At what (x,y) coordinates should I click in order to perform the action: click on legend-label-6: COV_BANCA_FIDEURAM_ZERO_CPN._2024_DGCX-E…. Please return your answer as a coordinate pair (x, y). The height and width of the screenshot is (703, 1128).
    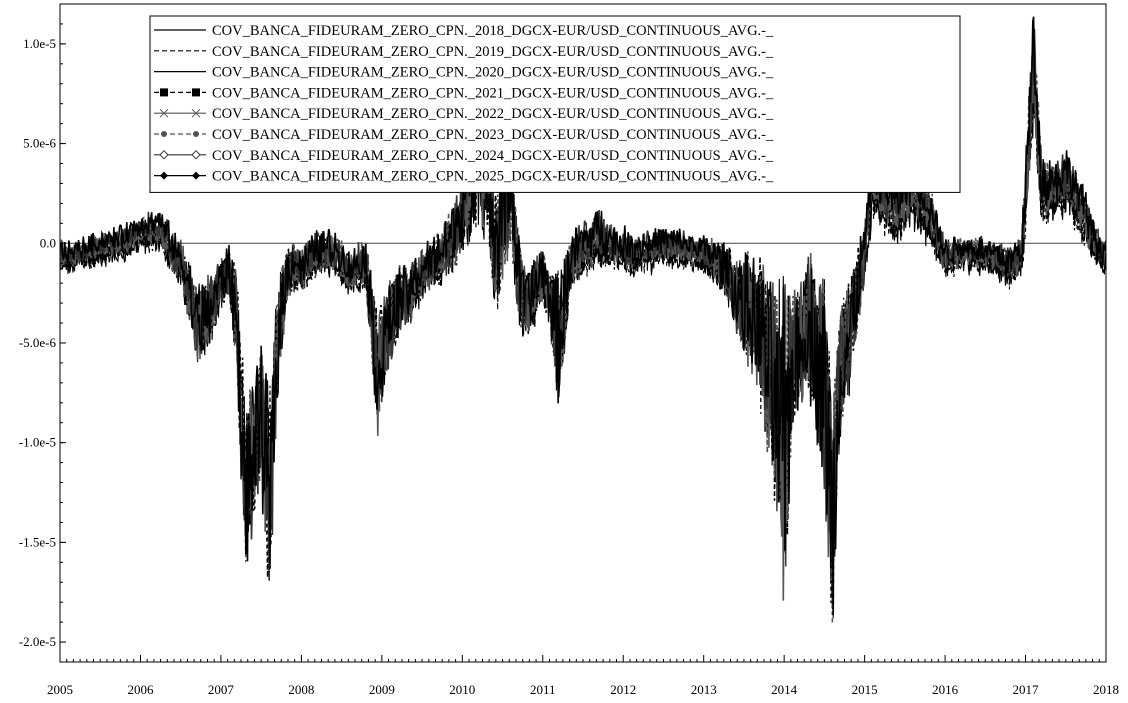
    Looking at the image, I should click on (493, 156).